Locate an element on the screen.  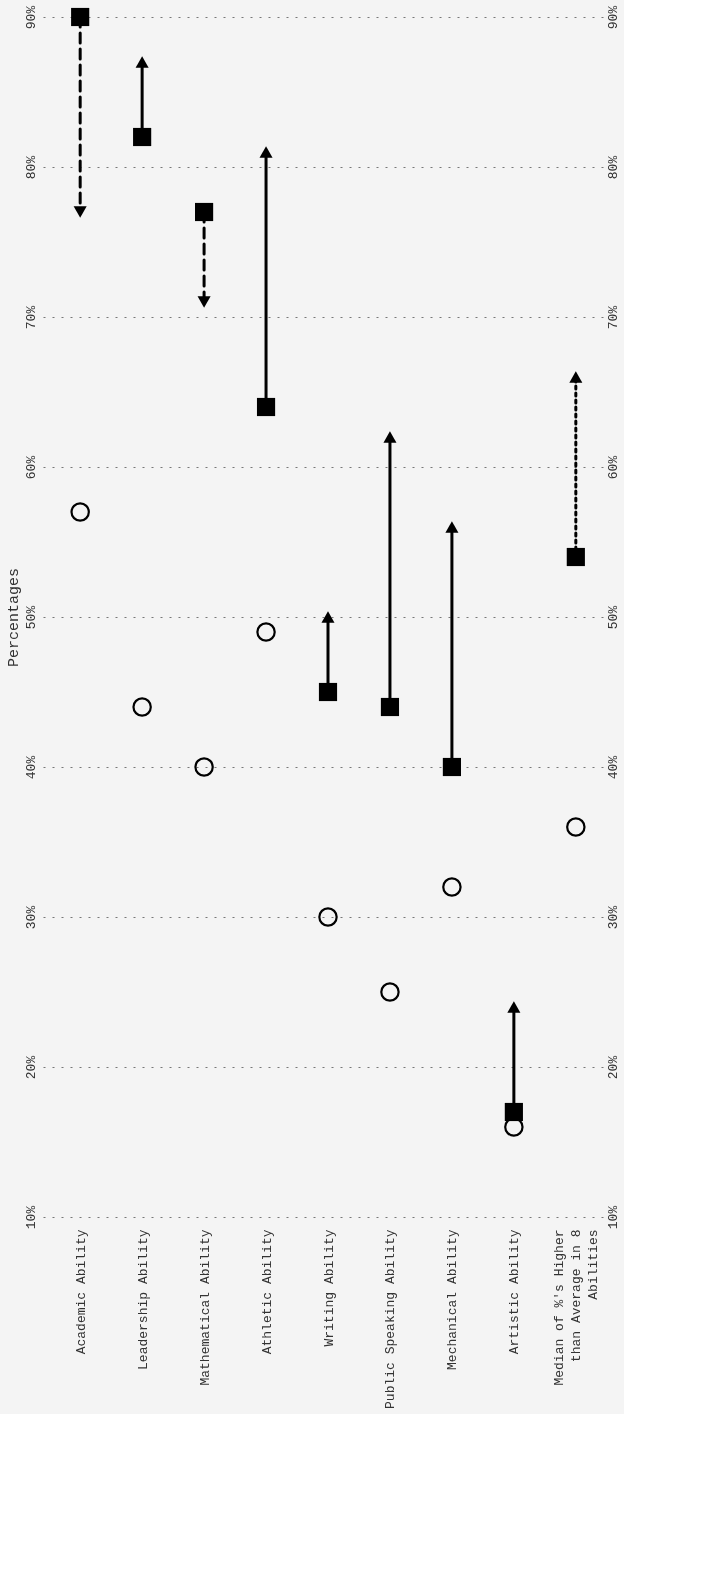
x-tick-label: Mathematical Ability is located at coordinates (205, 1307).